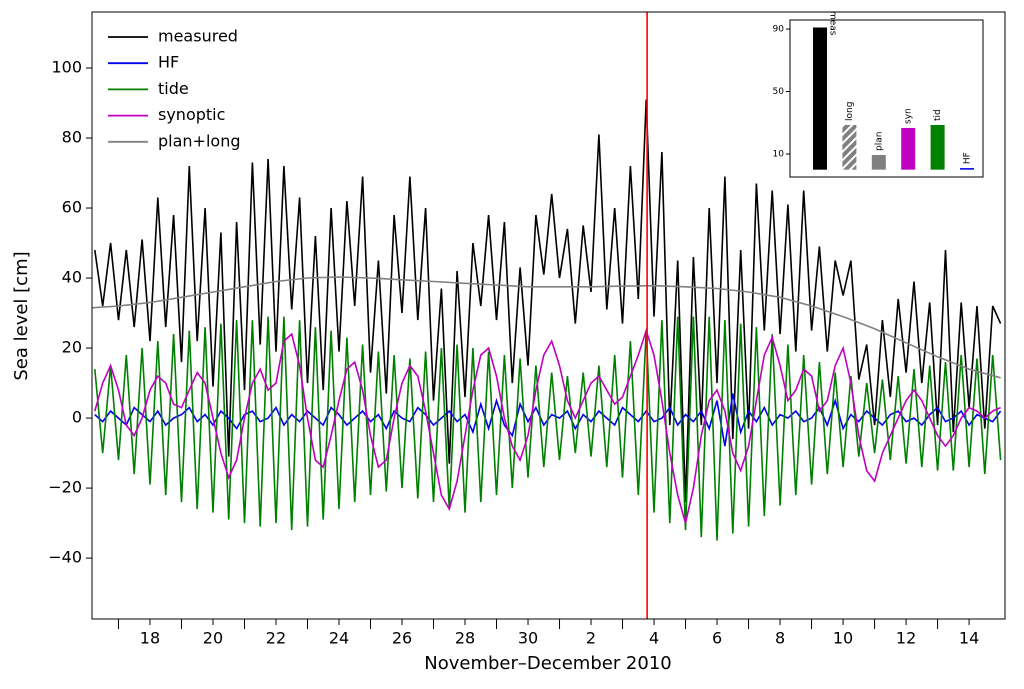 Image resolution: width=1024 pixels, height=689 pixels. I want to click on x-tick-label: 10, so click(843, 638).